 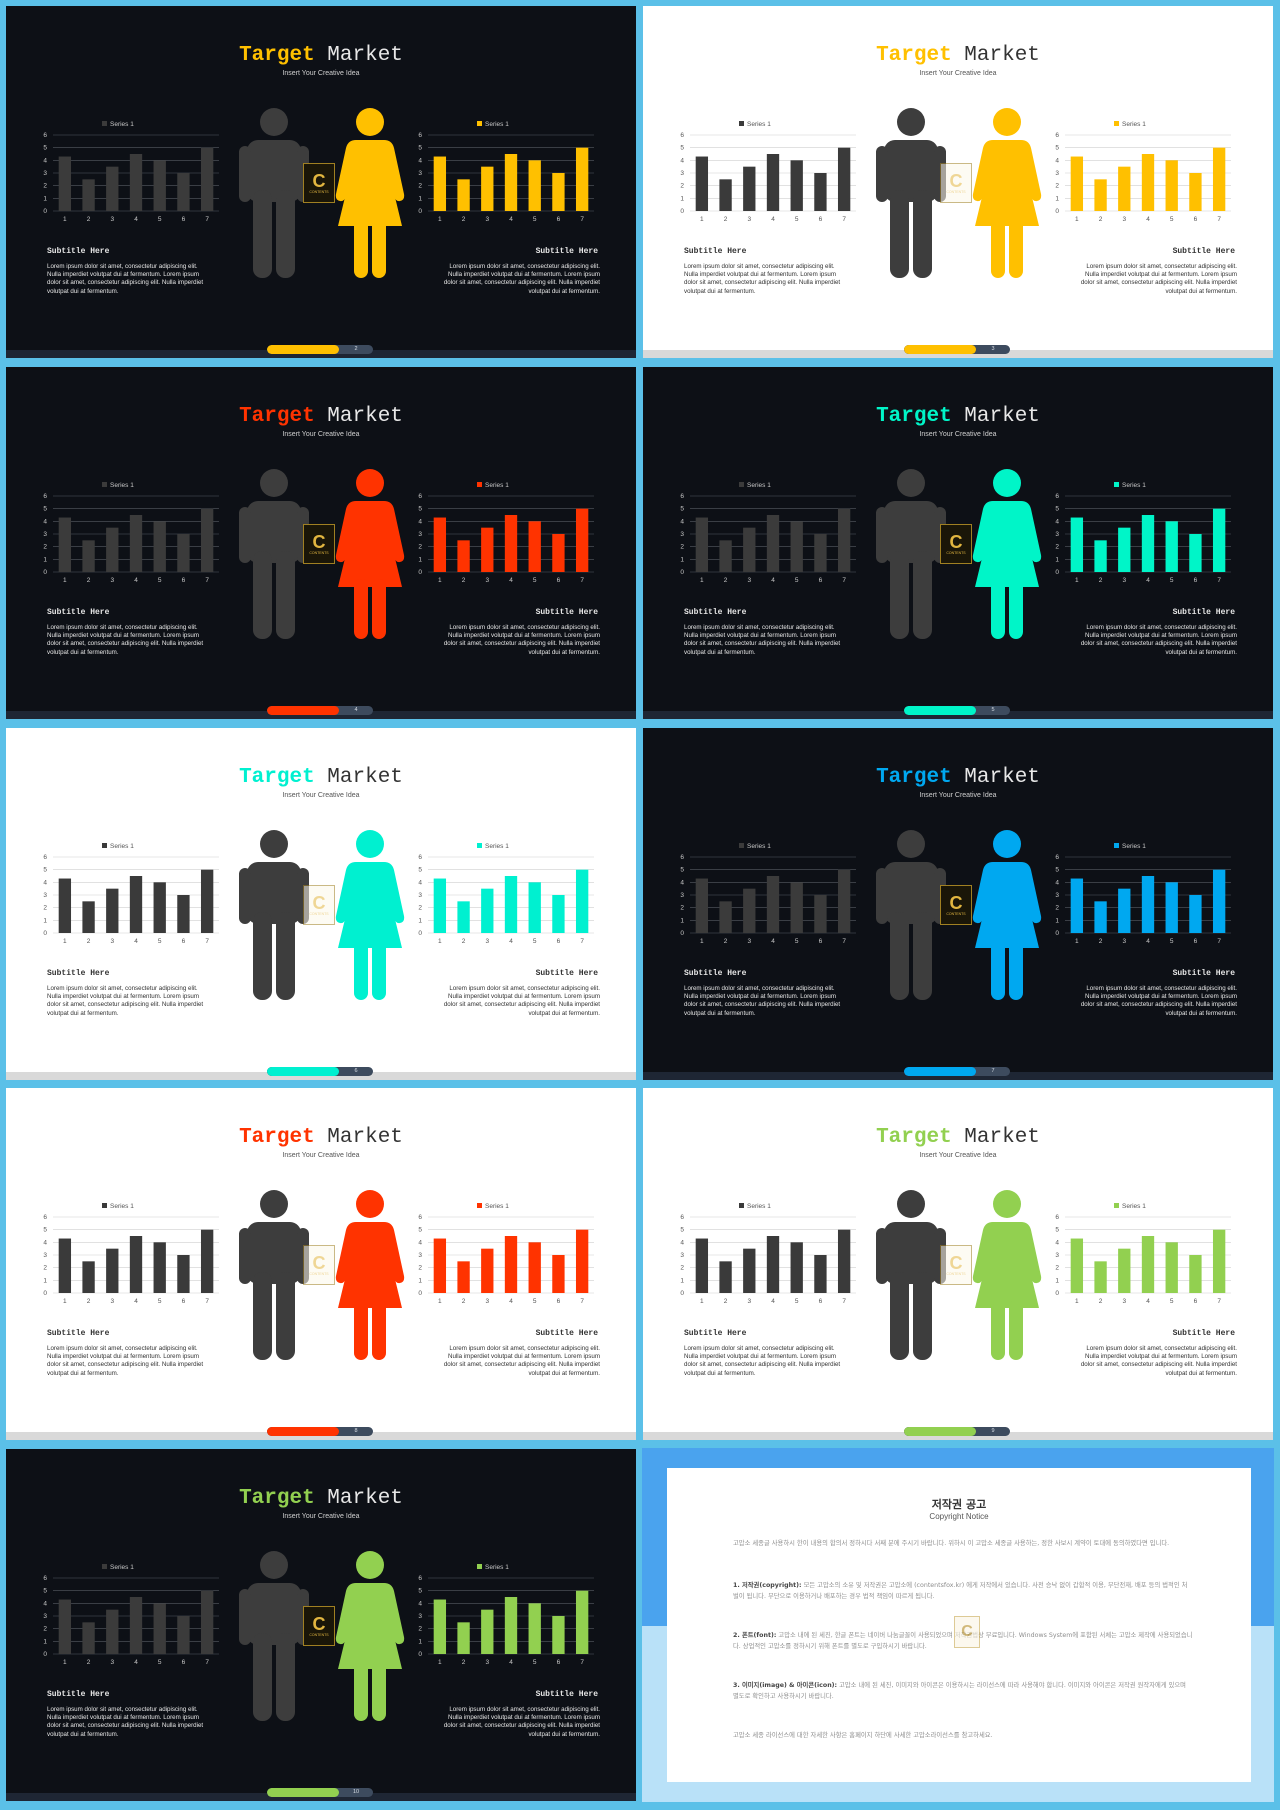 What do you see at coordinates (356, 1071) in the screenshot?
I see `page-number: 6` at bounding box center [356, 1071].